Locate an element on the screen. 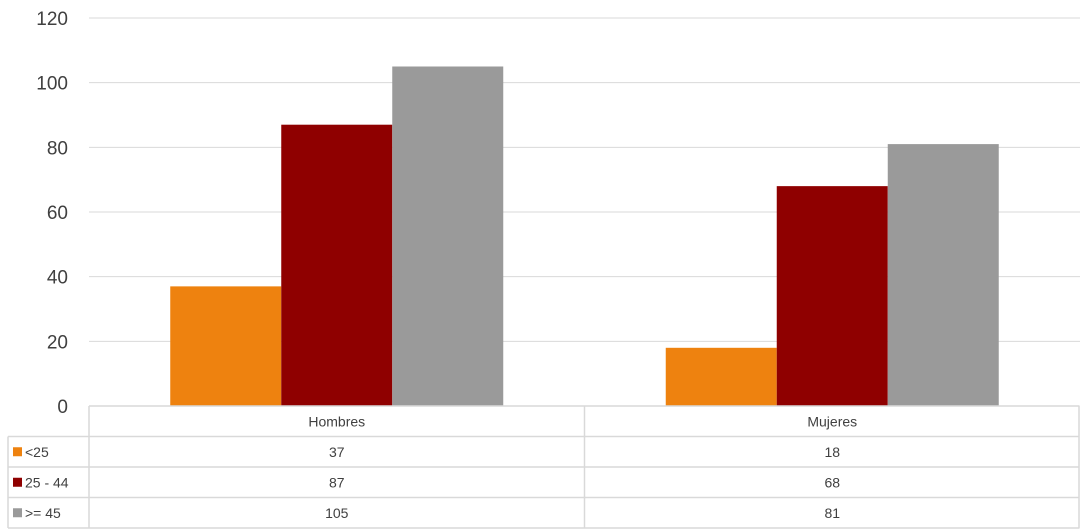 The width and height of the screenshot is (1080, 529). y-tick-label: 20 is located at coordinates (57, 342).